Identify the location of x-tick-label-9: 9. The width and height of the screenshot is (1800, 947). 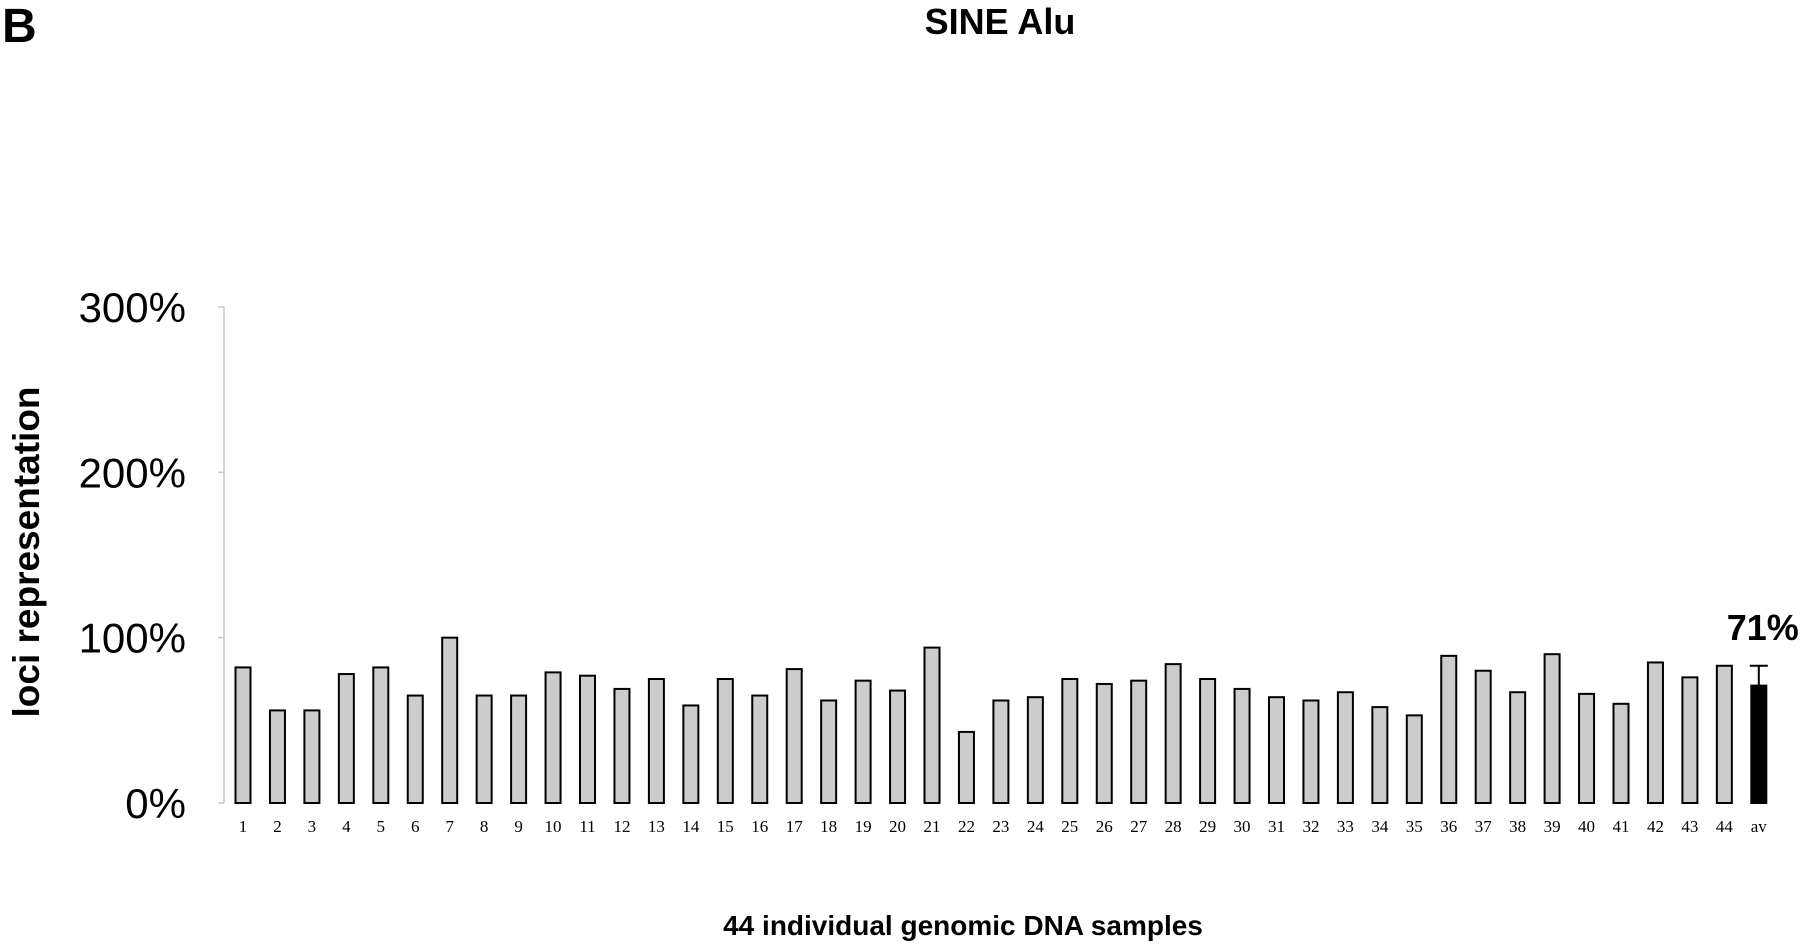
(518, 826).